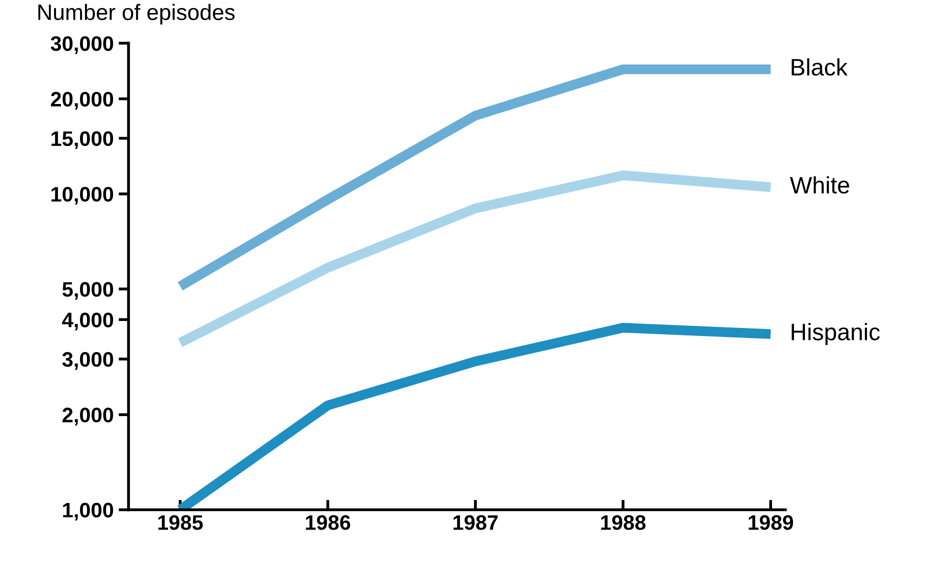 Image resolution: width=952 pixels, height=576 pixels. Describe the element at coordinates (476, 522) in the screenshot. I see `x-tick-label: 1987` at that location.